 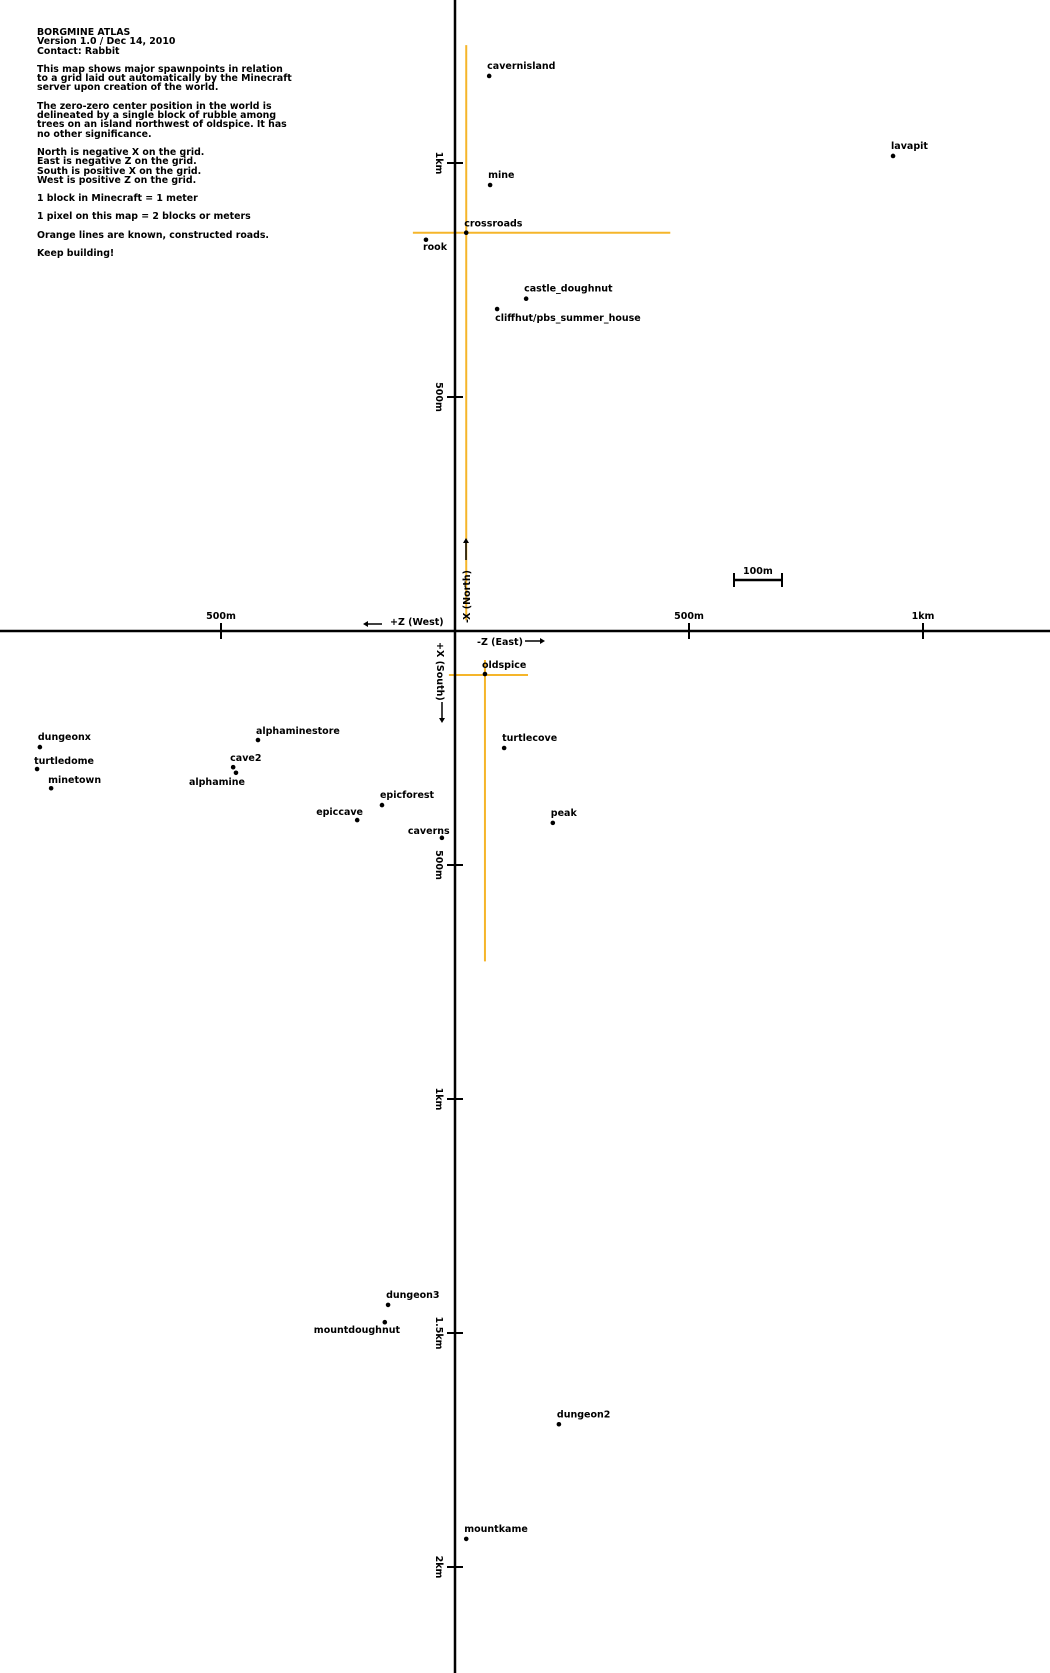 I want to click on place-label: peak, so click(x=564, y=813).